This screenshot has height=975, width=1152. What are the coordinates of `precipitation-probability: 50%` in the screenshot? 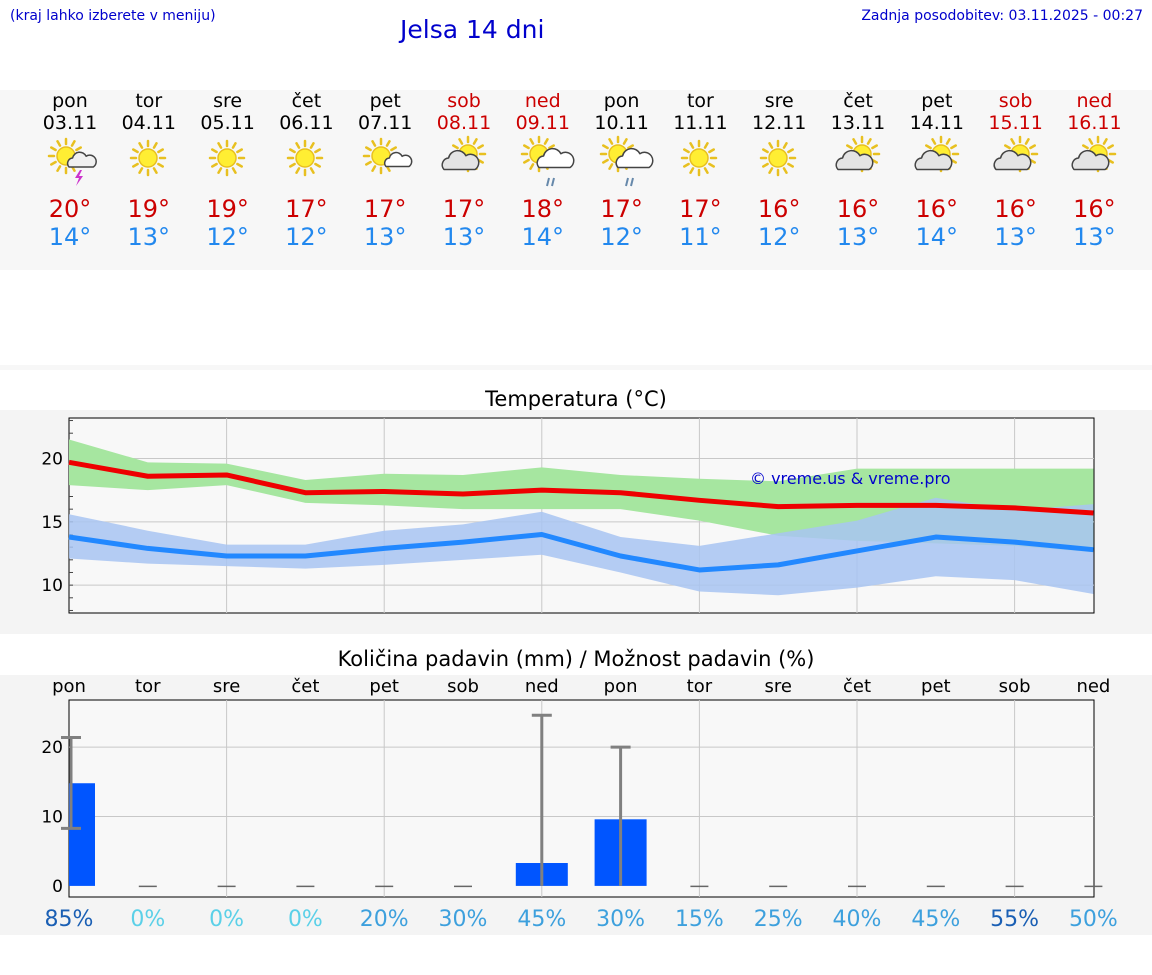 It's located at (1093, 919).